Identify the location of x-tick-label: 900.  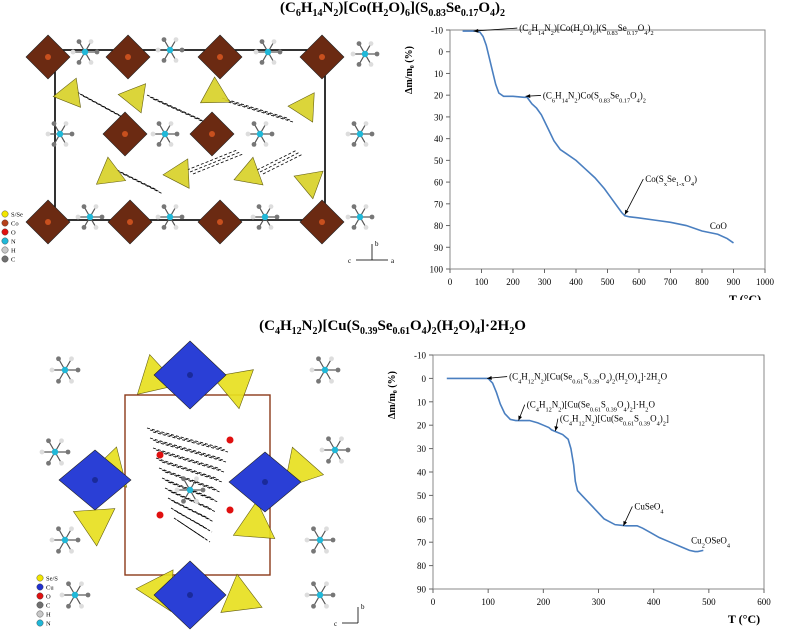
(734, 282).